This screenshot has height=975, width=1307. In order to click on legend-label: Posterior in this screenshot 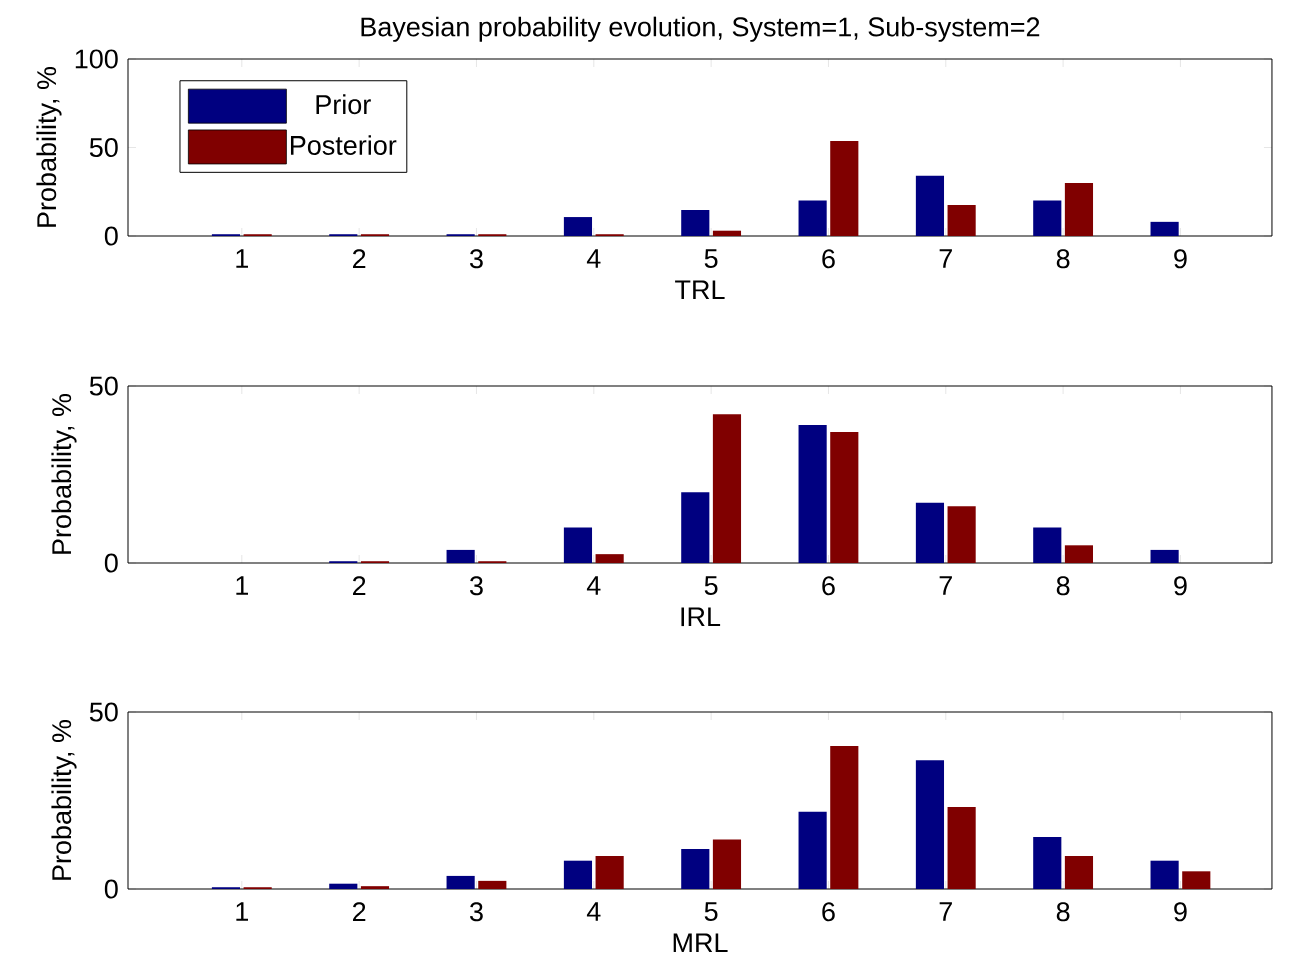, I will do `click(343, 145)`.